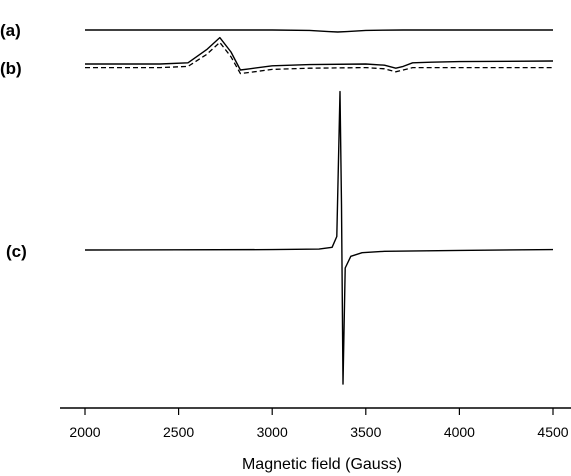 The height and width of the screenshot is (476, 571). Describe the element at coordinates (365, 432) in the screenshot. I see `x-tick-label-3500: 3500` at that location.